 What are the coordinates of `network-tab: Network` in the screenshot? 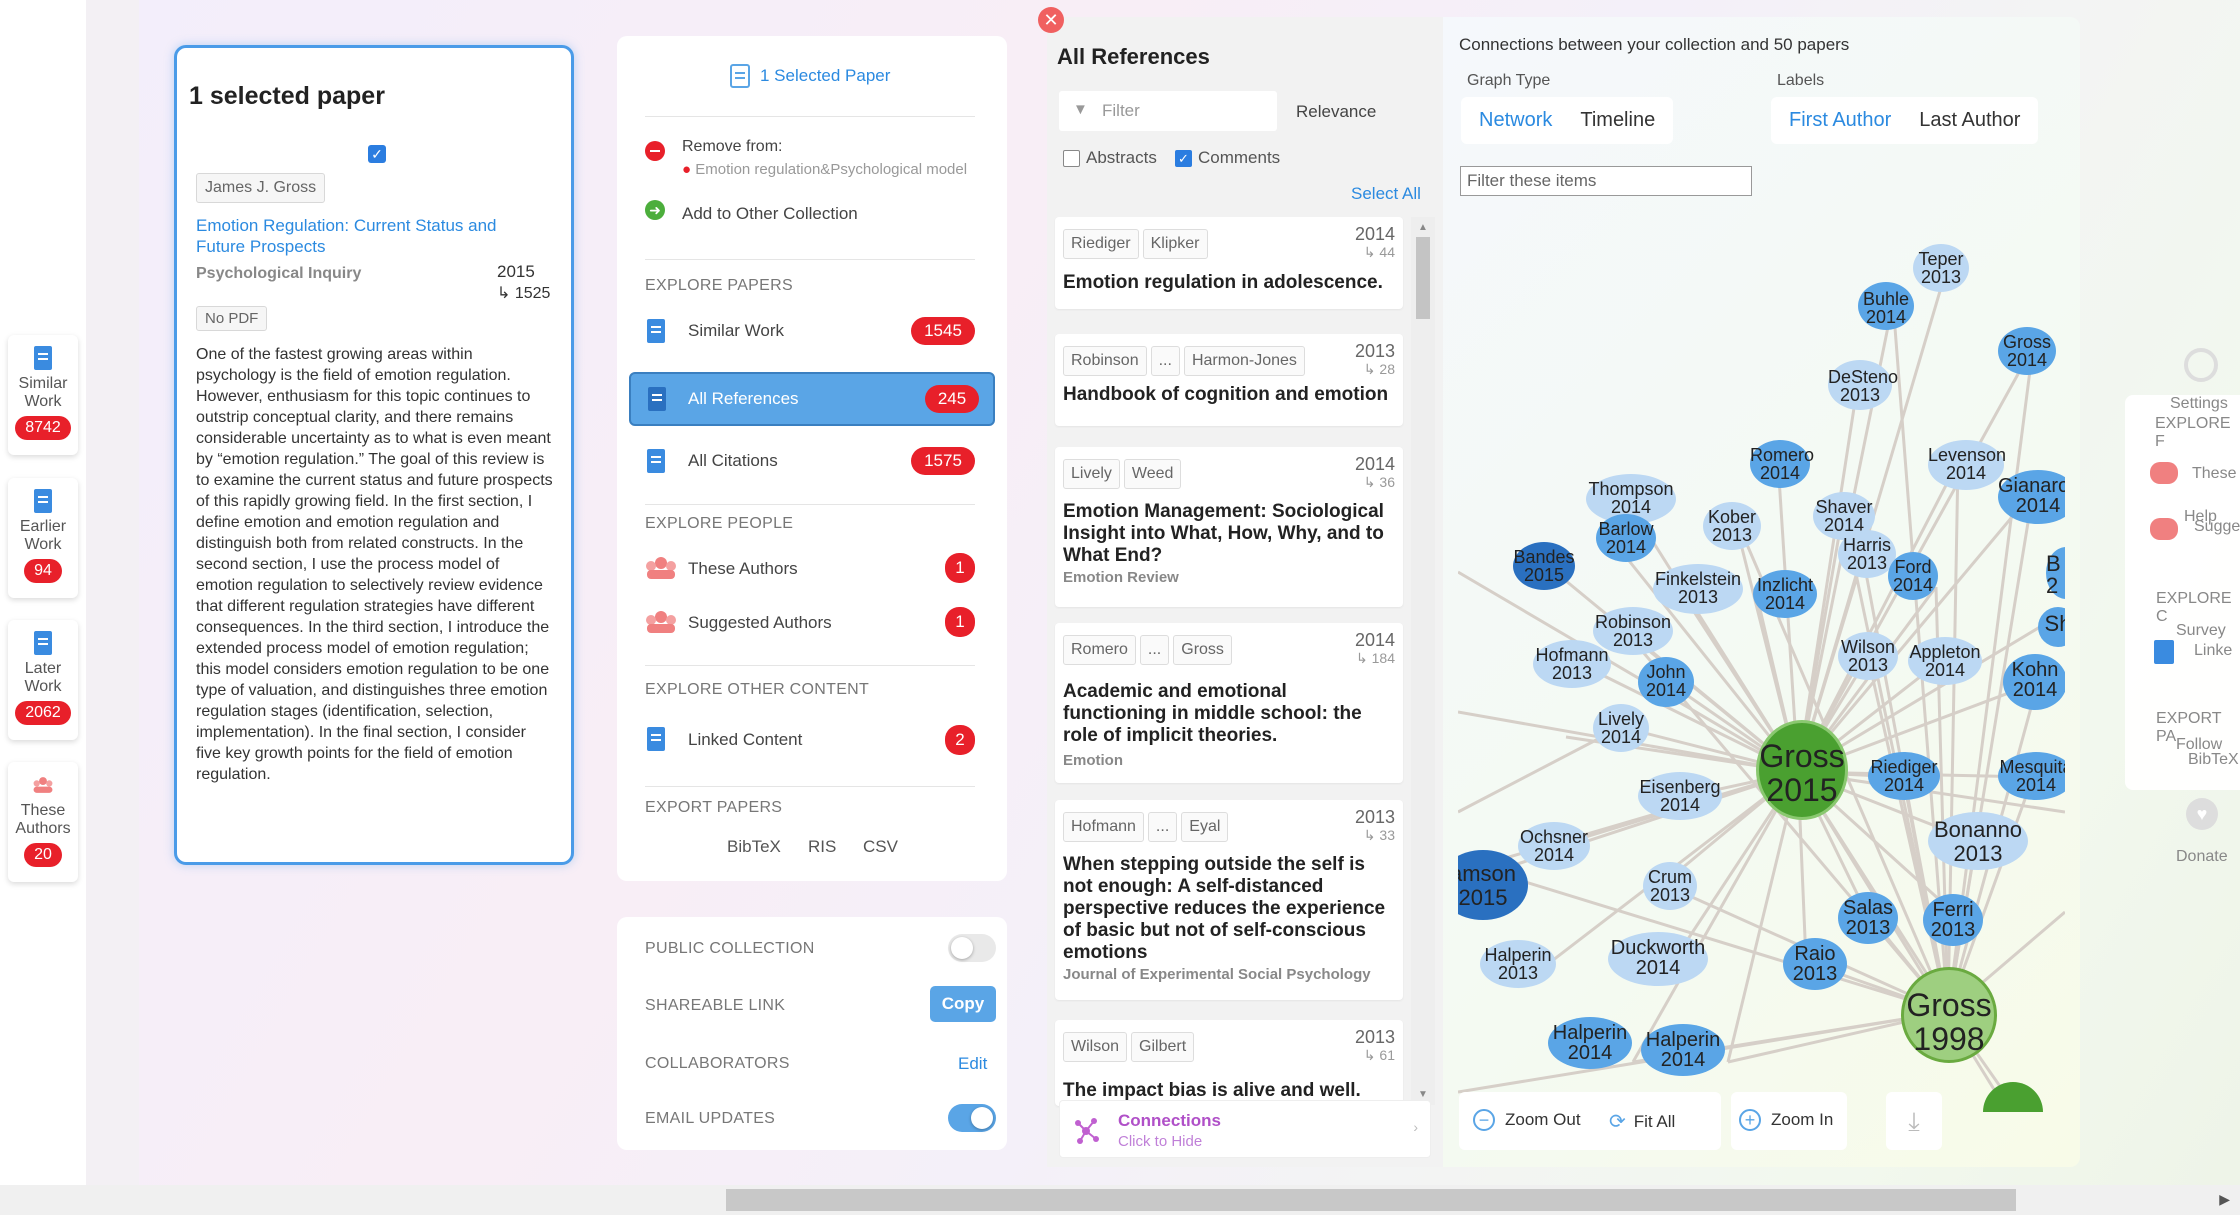 It's located at (1516, 120).